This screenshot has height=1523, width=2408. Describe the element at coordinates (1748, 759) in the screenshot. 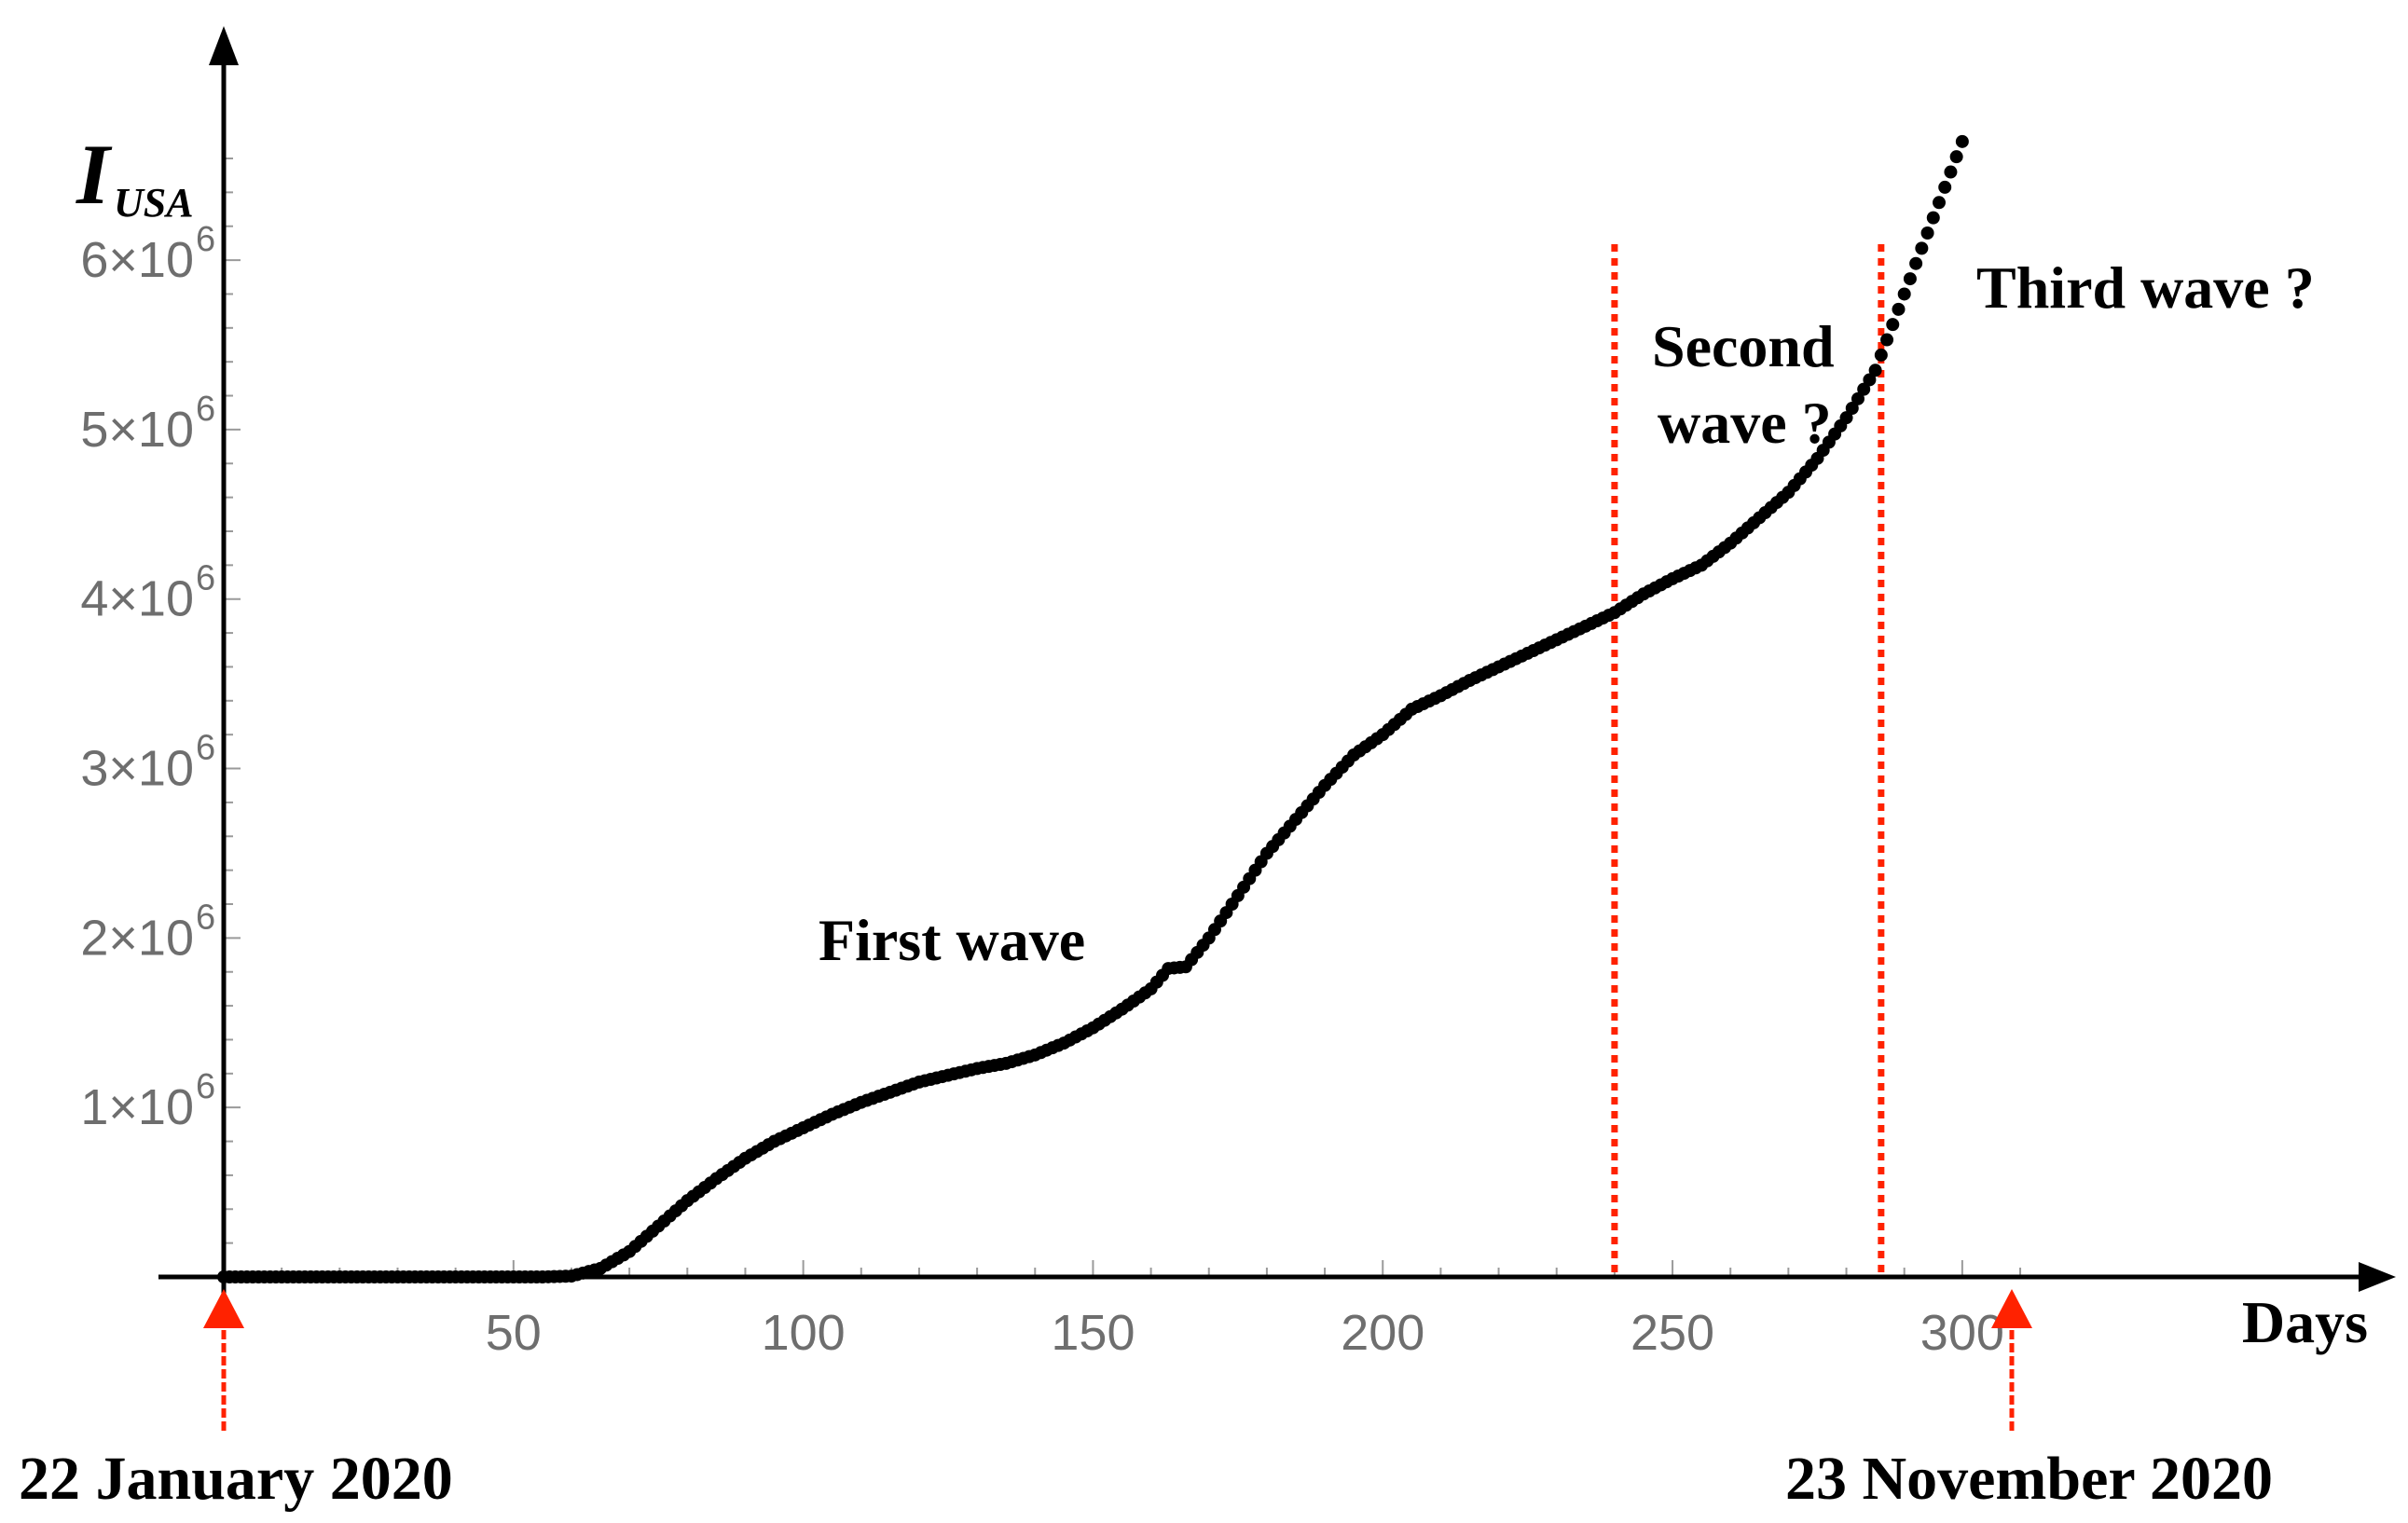

I see `wave-divider-lines` at that location.